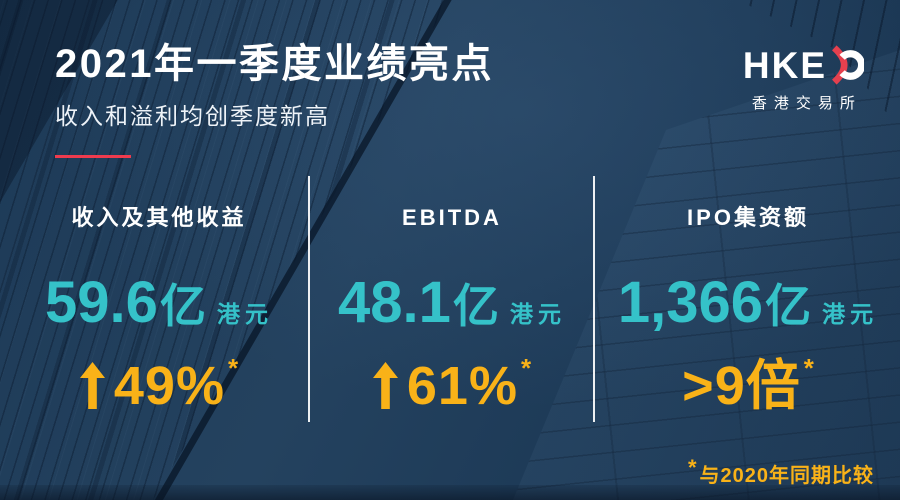 The height and width of the screenshot is (500, 900). What do you see at coordinates (159, 217) in the screenshot?
I see `metric-label: 收入及其他收益` at bounding box center [159, 217].